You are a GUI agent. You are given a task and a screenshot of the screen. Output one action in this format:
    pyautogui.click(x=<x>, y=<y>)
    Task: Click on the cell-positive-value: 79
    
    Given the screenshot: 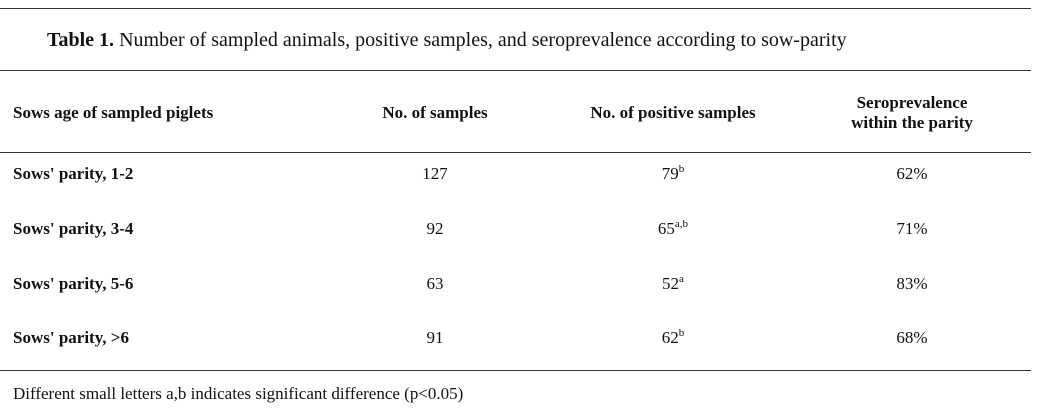 What is the action you would take?
    pyautogui.click(x=670, y=173)
    